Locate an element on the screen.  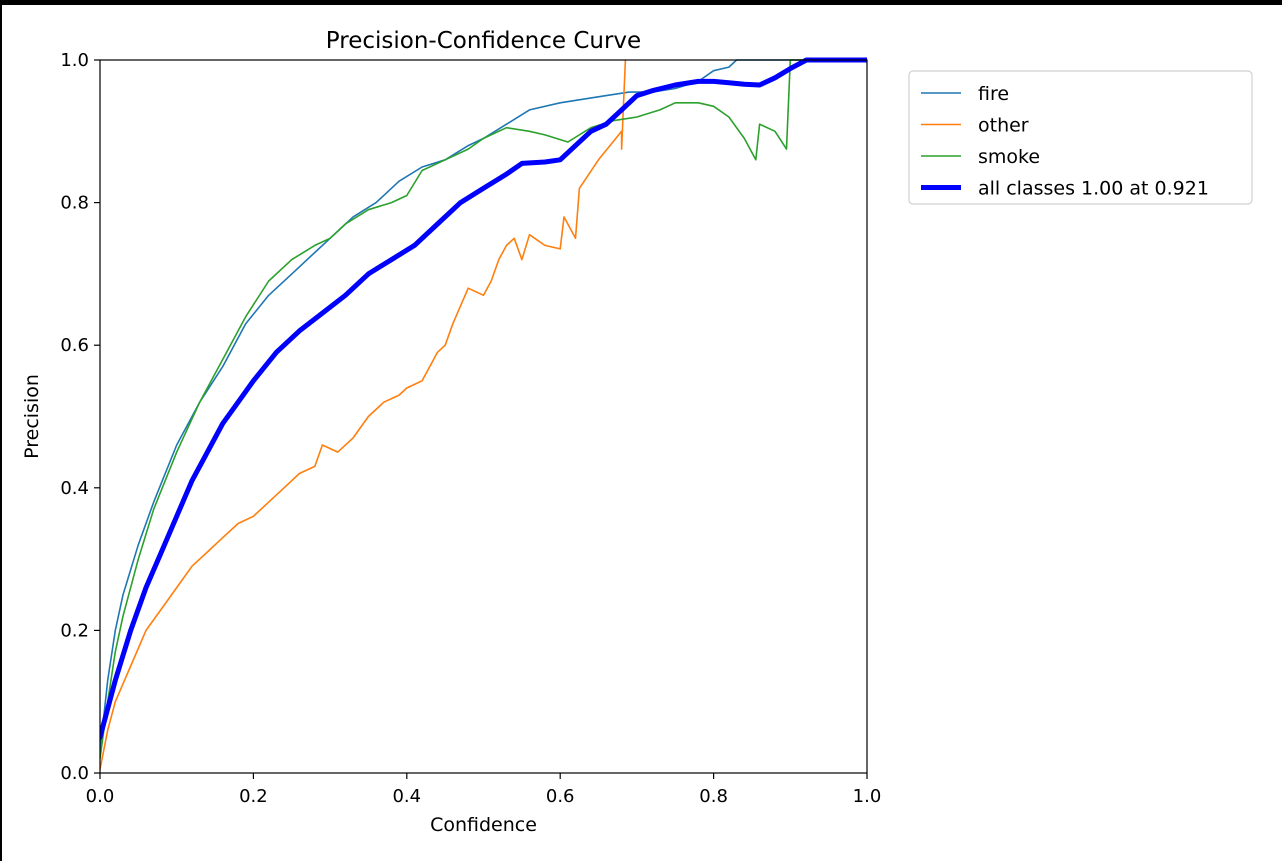
x-tick-label: 1.0 is located at coordinates (867, 796).